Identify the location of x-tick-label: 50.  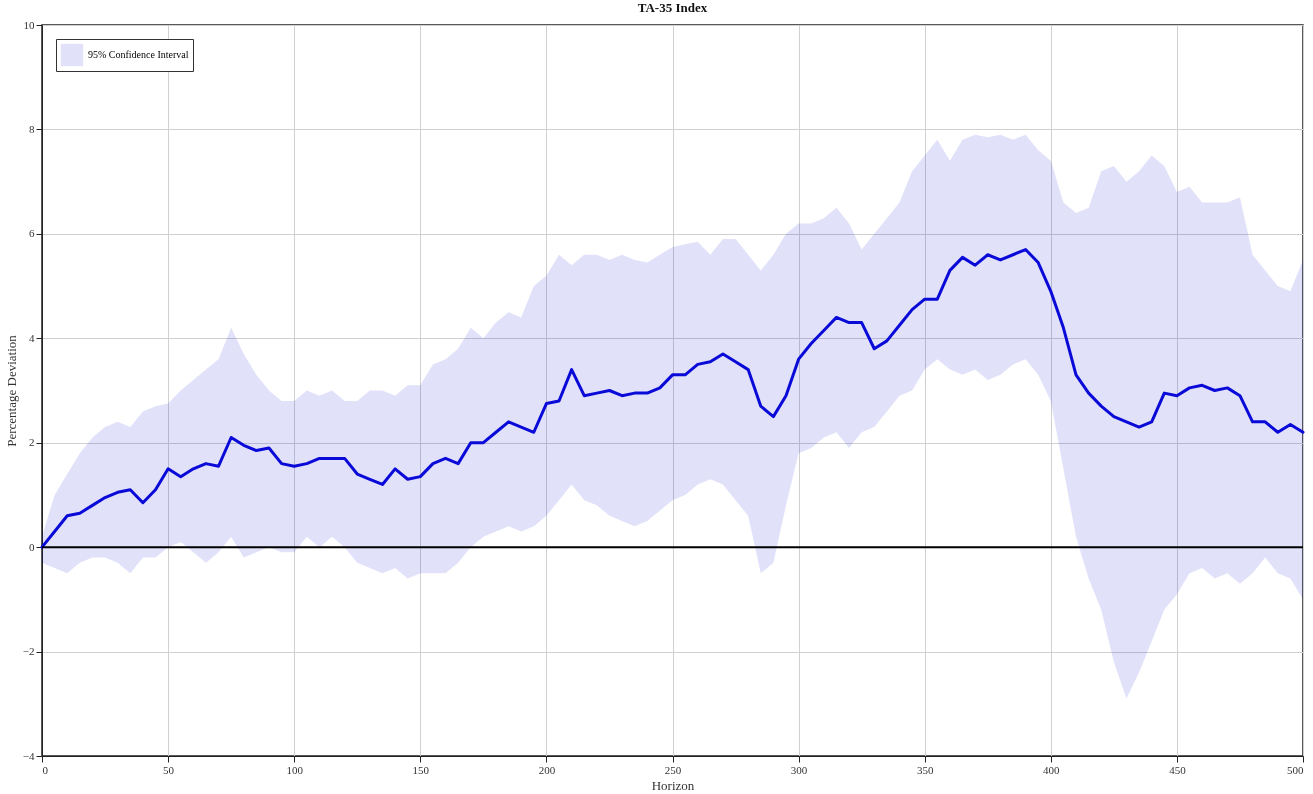
(169, 769).